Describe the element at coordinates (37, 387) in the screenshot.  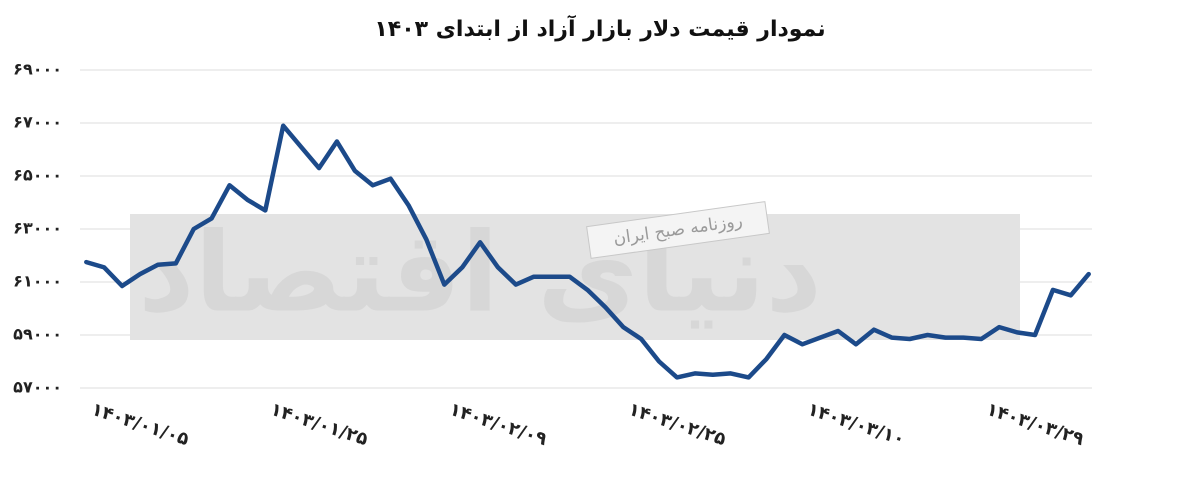
I see `y-tick-label: ۵۷۰۰۰` at that location.